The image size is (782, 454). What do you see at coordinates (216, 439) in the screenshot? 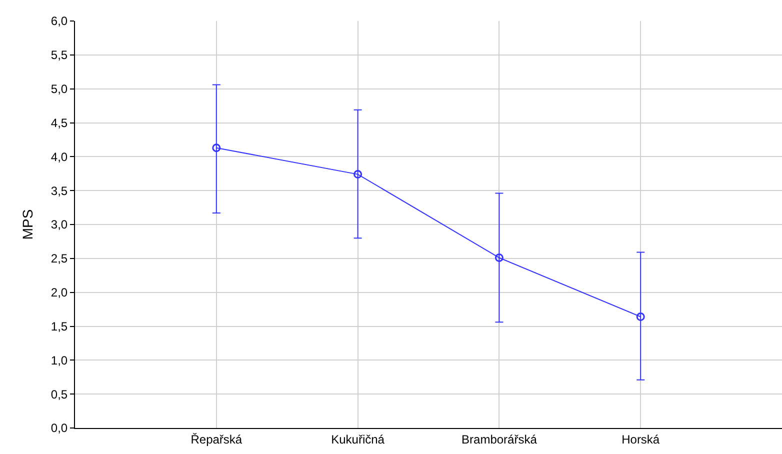
I see `x-tick-label: Řepařská` at bounding box center [216, 439].